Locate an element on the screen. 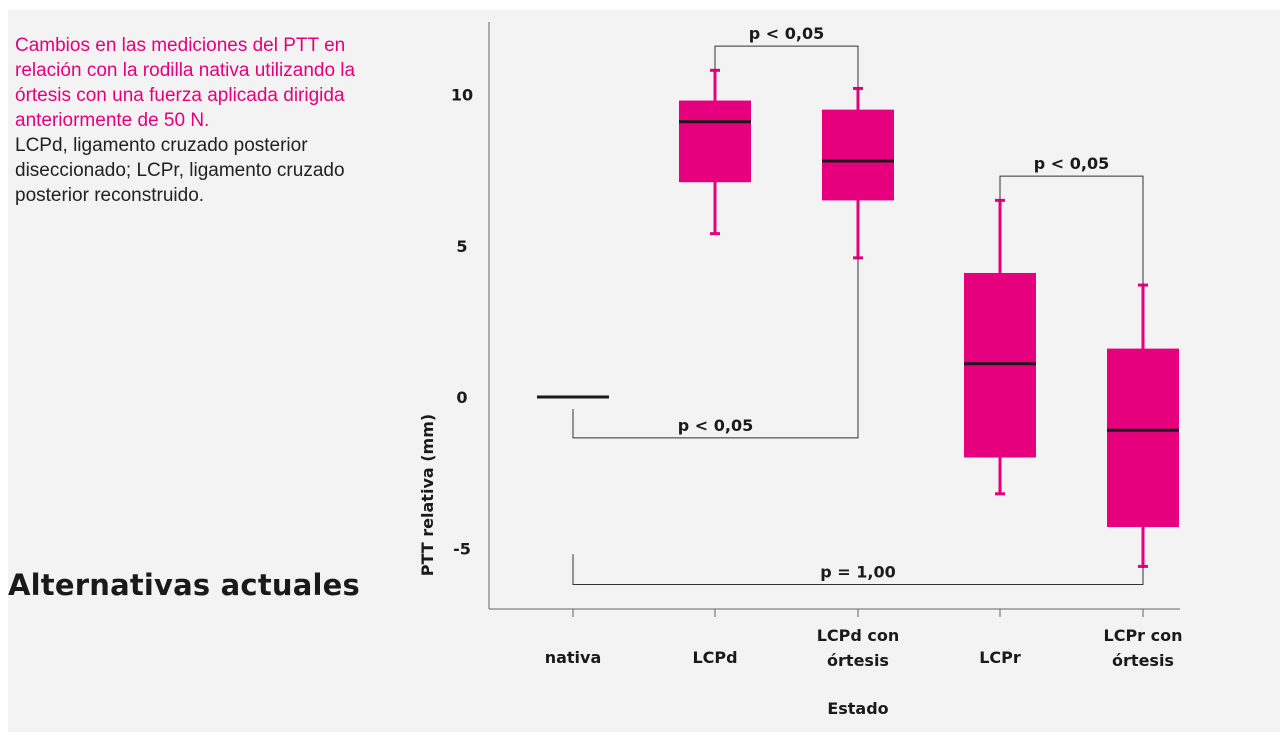 The height and width of the screenshot is (740, 1280). section-heading: Alternativas actuales is located at coordinates (184, 585).